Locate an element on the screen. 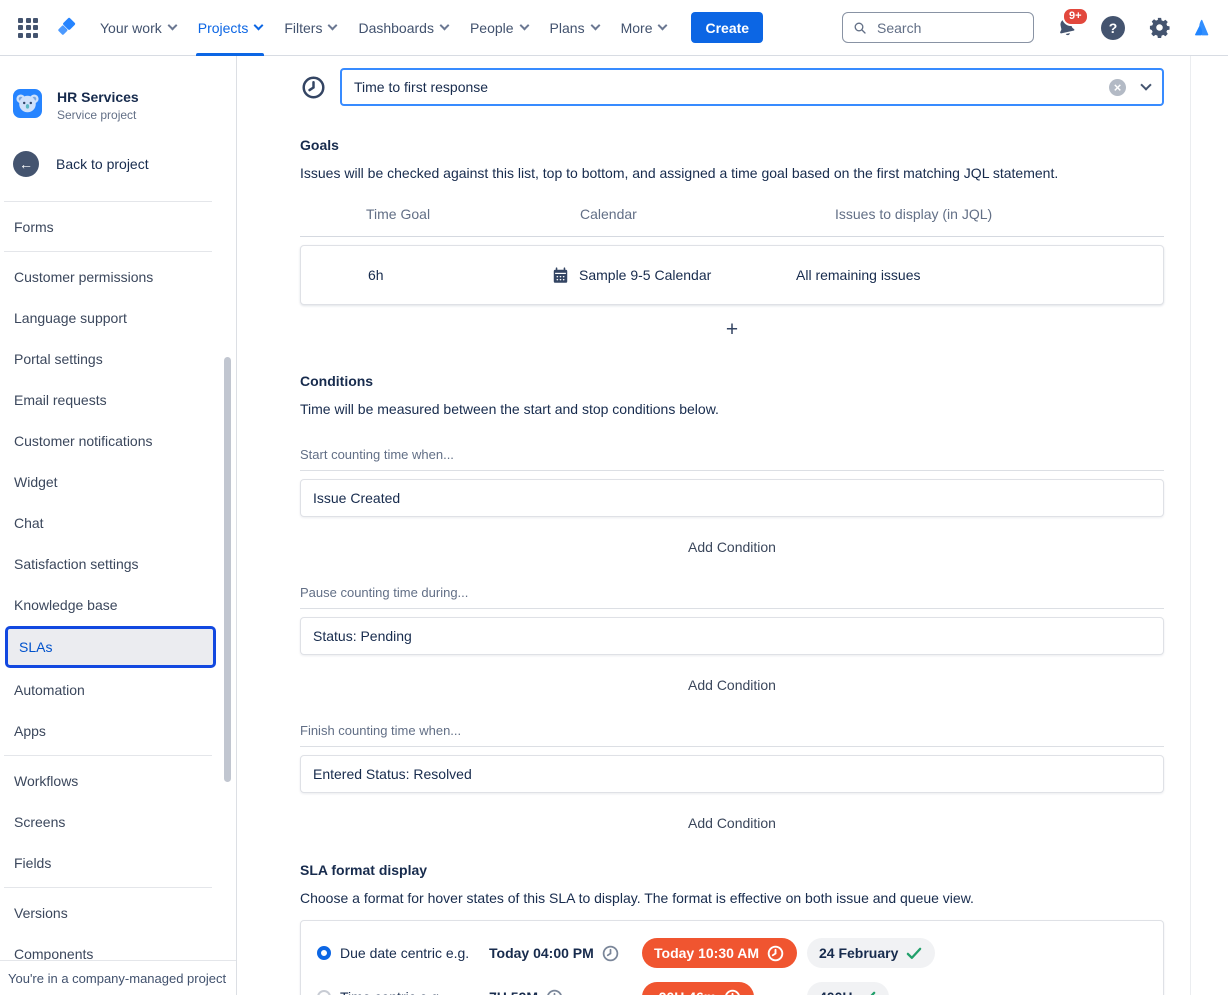  sidebar-item-customer-notifications: Customer notifications is located at coordinates (83, 440).